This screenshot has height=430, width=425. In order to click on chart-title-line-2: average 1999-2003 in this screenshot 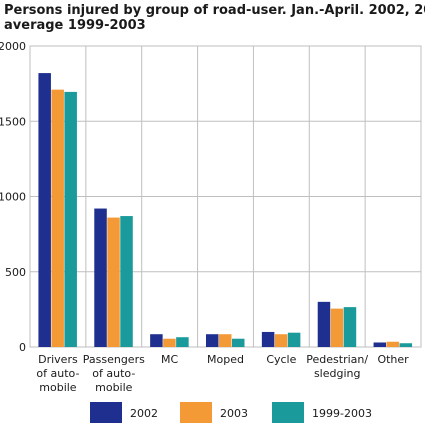, I will do `click(75, 25)`.